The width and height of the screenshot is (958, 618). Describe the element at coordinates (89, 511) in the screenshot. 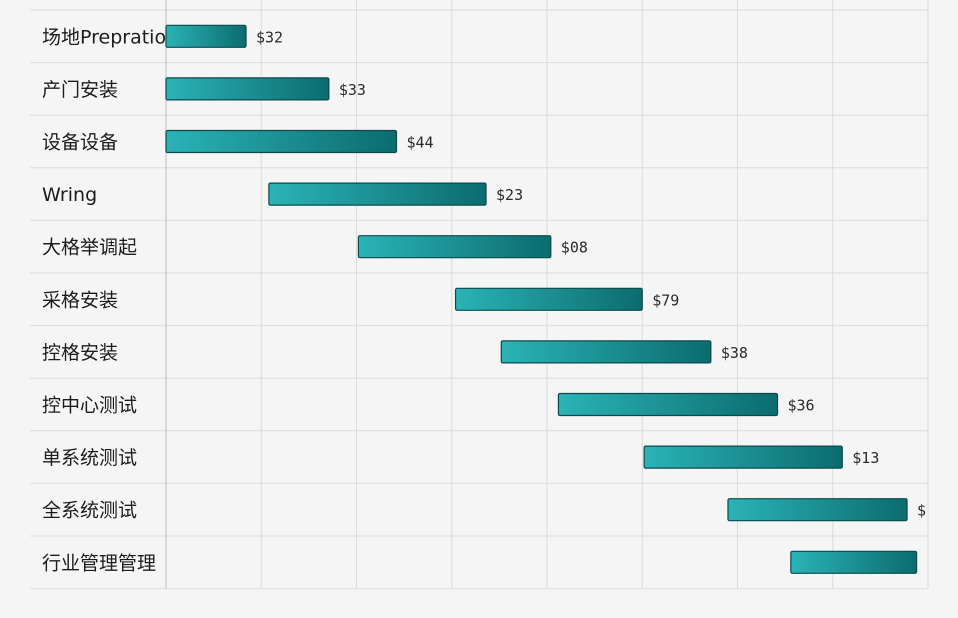

I see `category-label: 全系统测试` at that location.